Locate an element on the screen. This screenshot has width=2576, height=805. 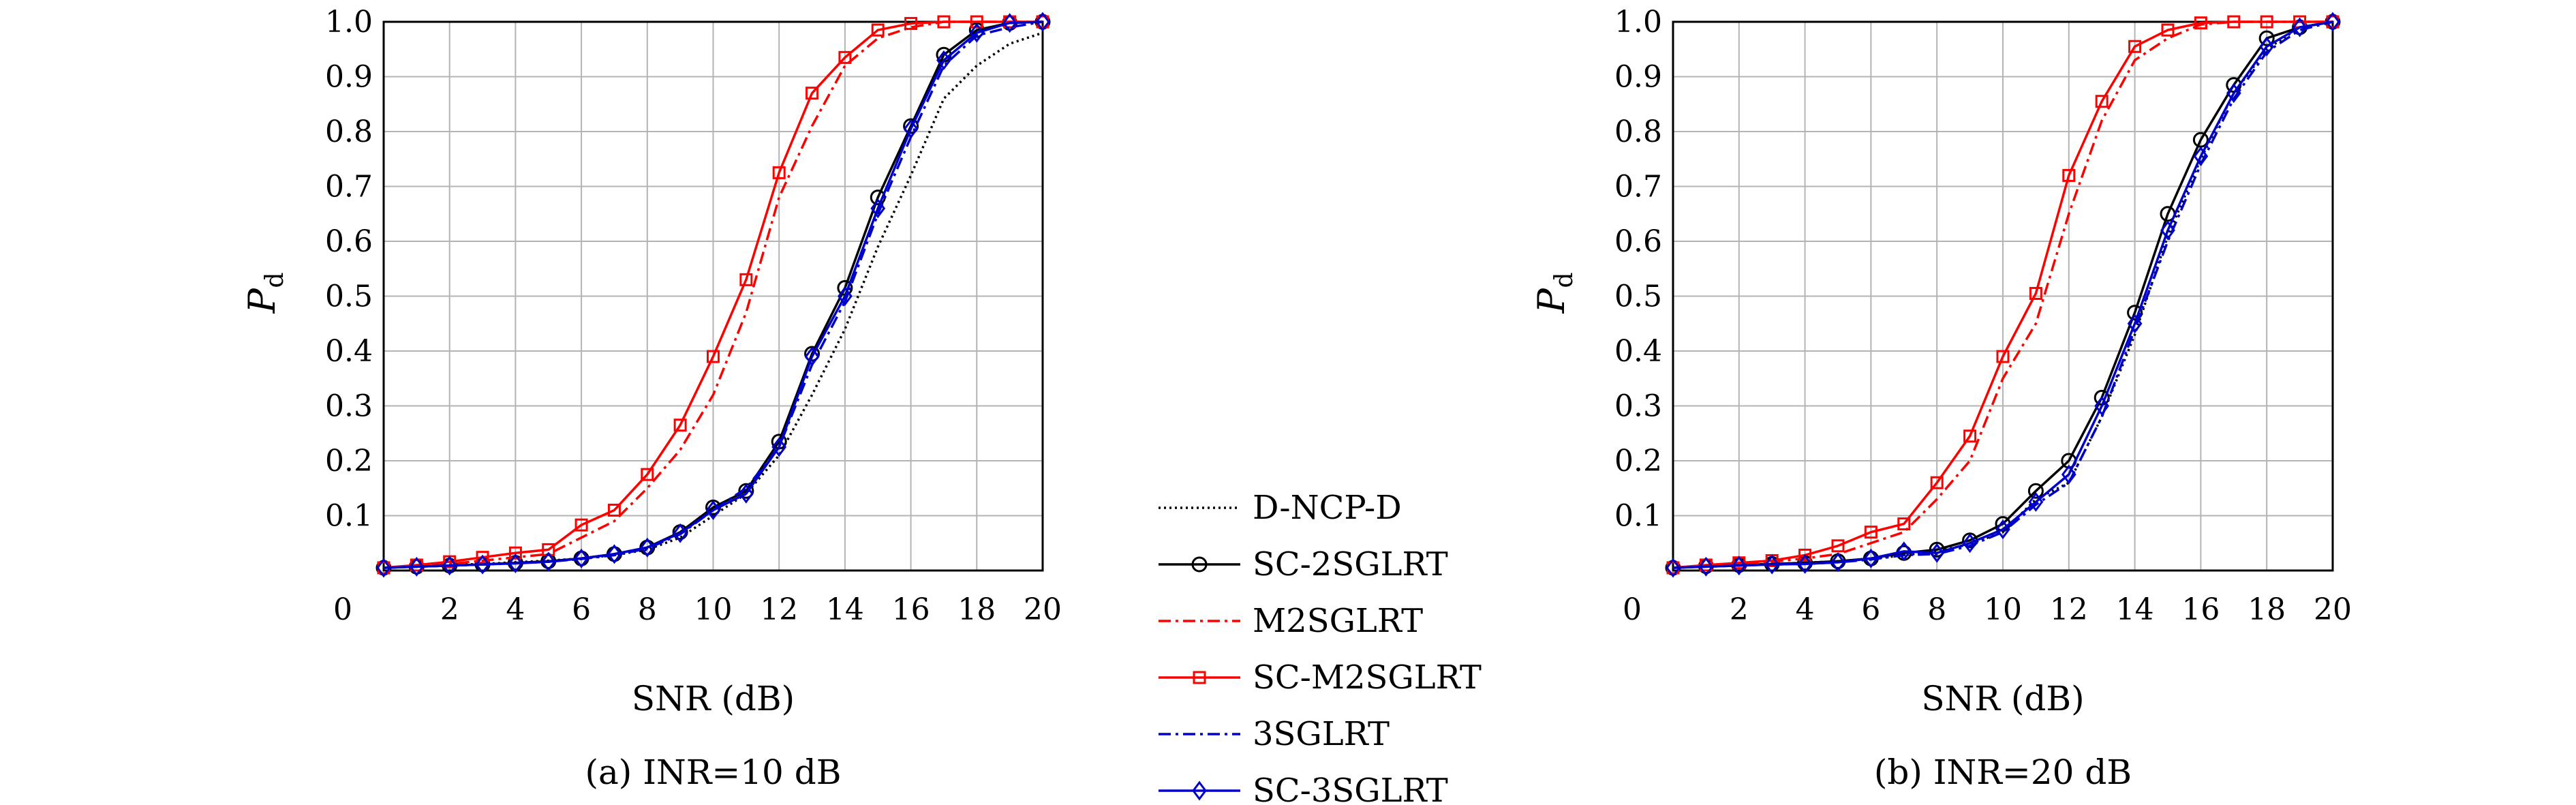
x-tick-label: 10 is located at coordinates (2003, 609).